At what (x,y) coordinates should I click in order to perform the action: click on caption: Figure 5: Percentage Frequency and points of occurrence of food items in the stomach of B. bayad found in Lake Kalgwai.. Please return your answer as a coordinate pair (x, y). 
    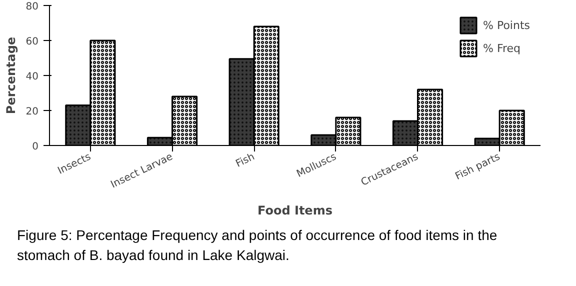
    Looking at the image, I should click on (257, 245).